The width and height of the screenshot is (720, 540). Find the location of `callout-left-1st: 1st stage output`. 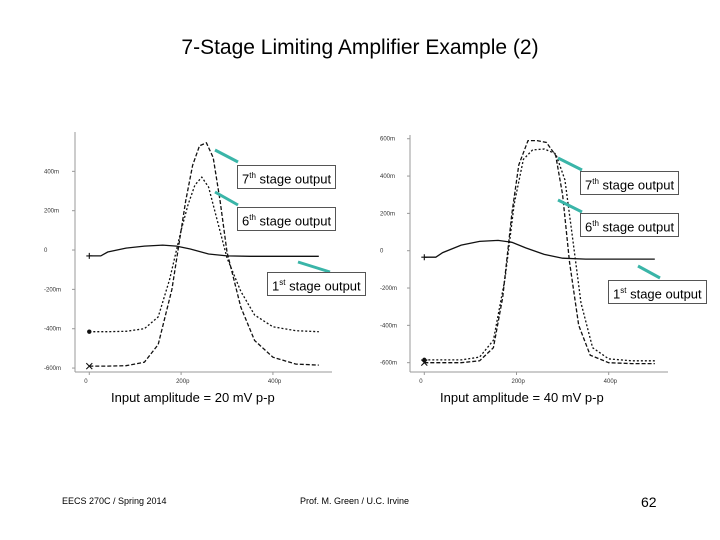

callout-left-1st: 1st stage output is located at coordinates (316, 284).